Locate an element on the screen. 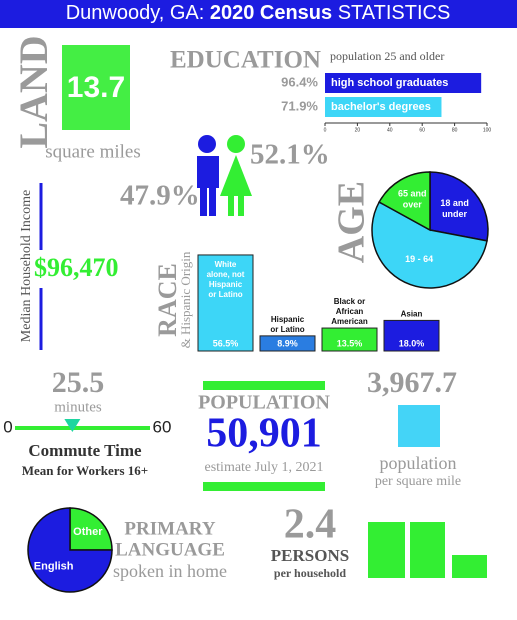 This screenshot has height=620, width=517. bar-label: Hispanic or Latino is located at coordinates (287, 324).